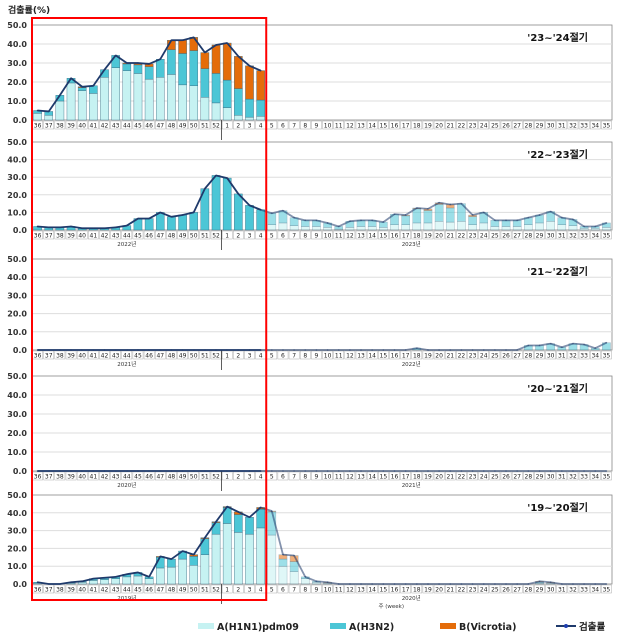  I want to click on week-tick-label: 21, so click(450, 126).